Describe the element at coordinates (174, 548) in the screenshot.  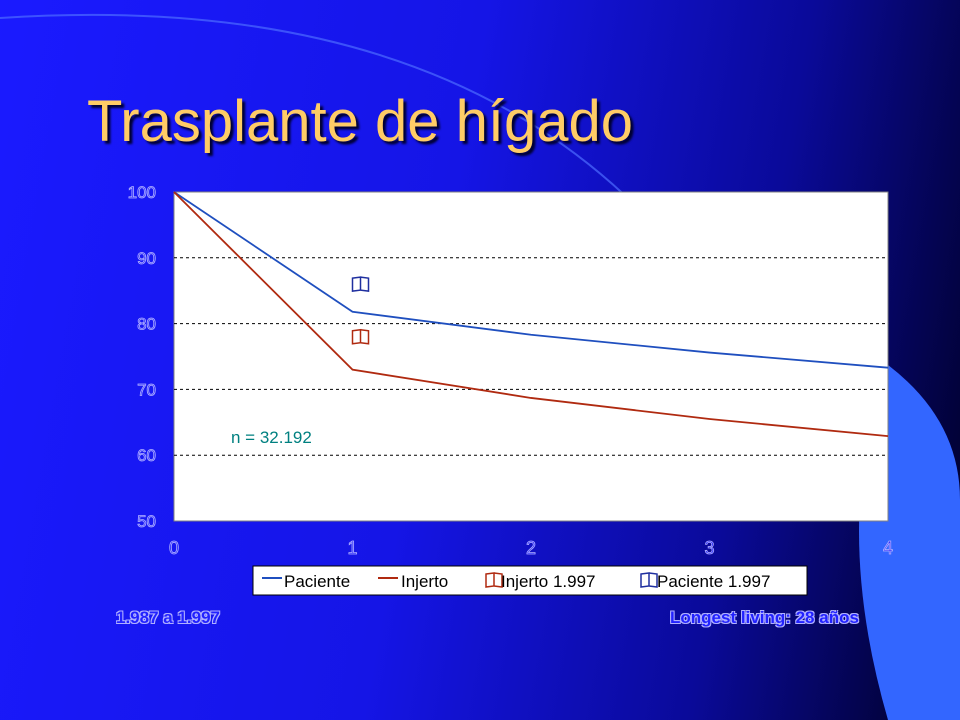
I see `x-tick-label: 0` at that location.